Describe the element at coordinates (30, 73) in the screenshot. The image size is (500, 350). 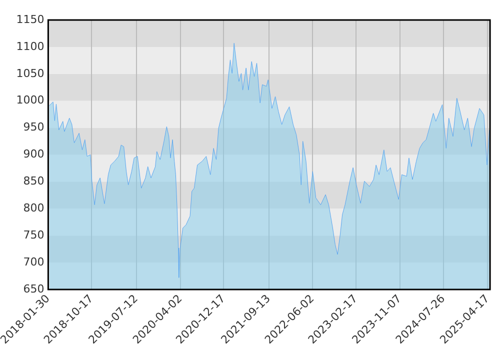
I see `y-tick-label: 1050` at that location.